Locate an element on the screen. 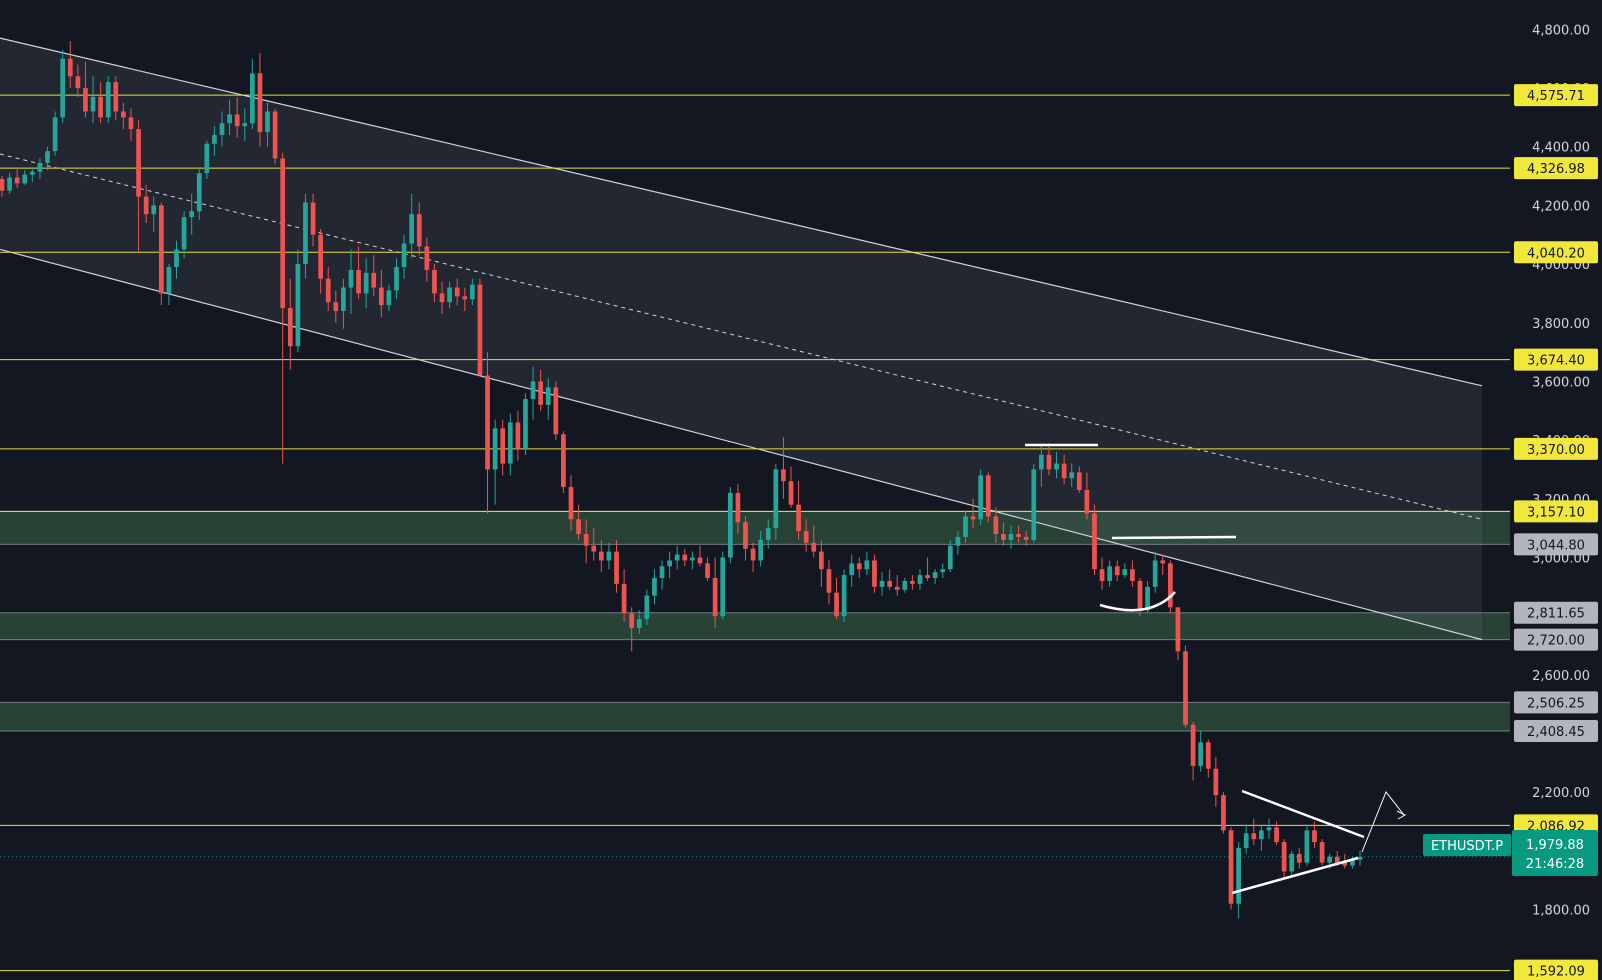  level-tag-12: 1,592.09 is located at coordinates (1556, 969).